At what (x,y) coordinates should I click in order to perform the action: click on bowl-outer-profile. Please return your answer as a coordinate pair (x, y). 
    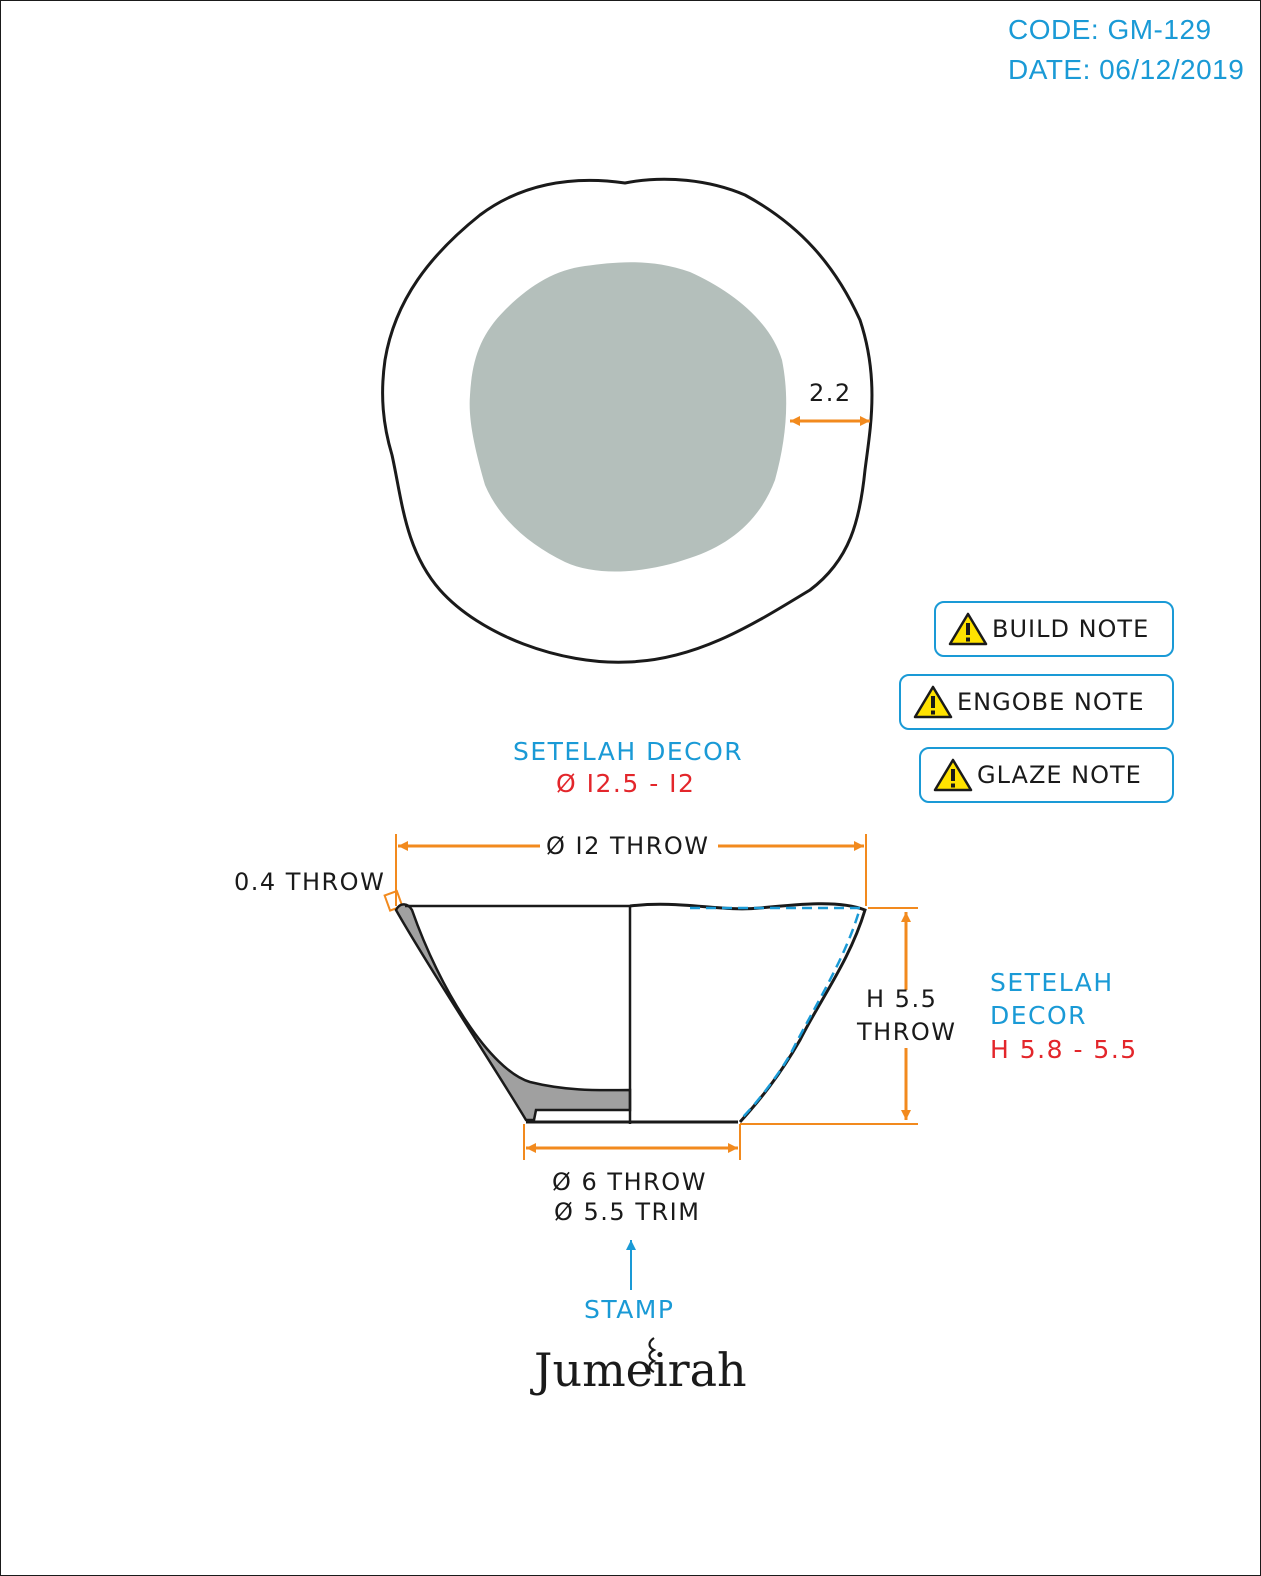
    Looking at the image, I should click on (748, 1013).